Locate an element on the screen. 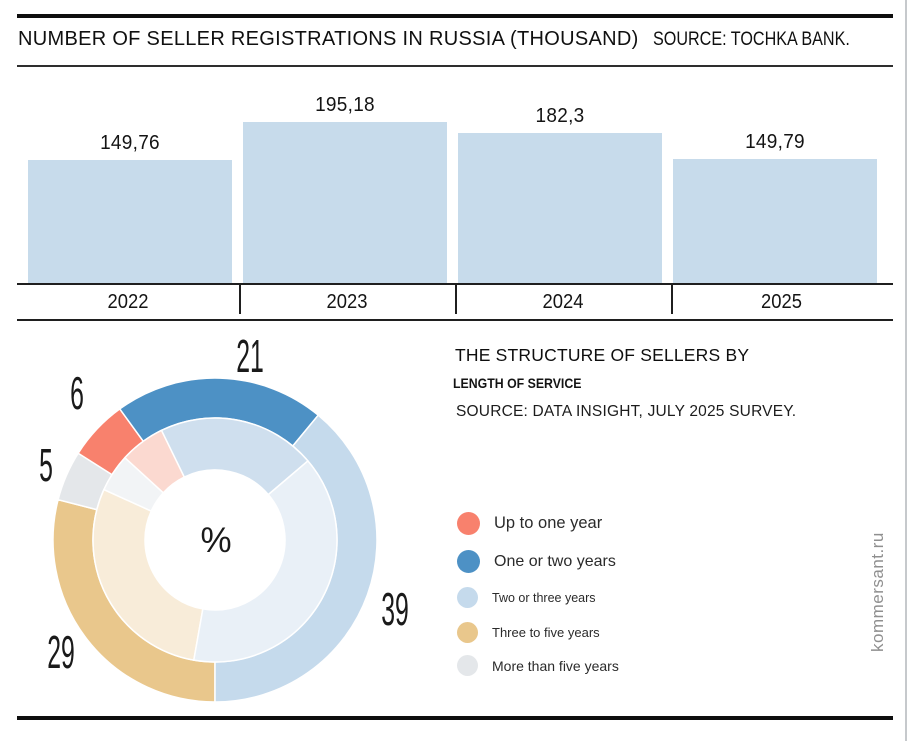 The width and height of the screenshot is (910, 741). donut-value-one-or-two-years: 21 is located at coordinates (250, 356).